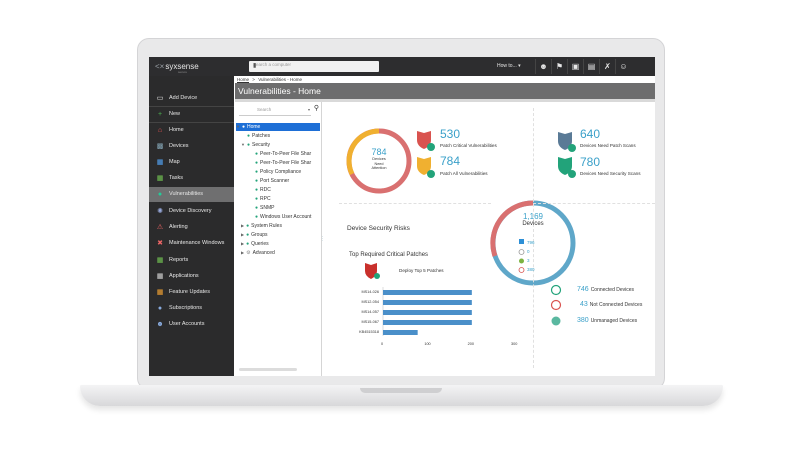  I want to click on sidebar-item-label: New, so click(175, 114).